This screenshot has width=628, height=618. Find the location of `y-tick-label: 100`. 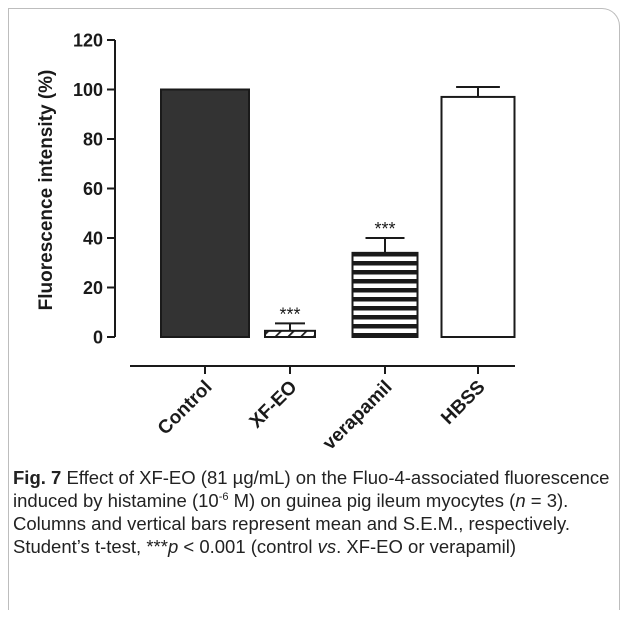

y-tick-label: 100 is located at coordinates (88, 90).